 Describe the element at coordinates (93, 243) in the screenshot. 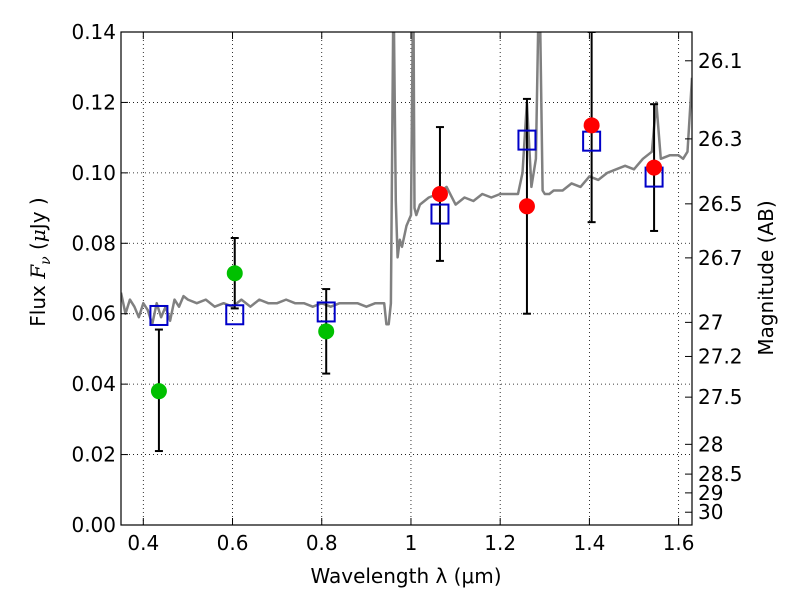

I see `y-tick-label: 0.08` at that location.